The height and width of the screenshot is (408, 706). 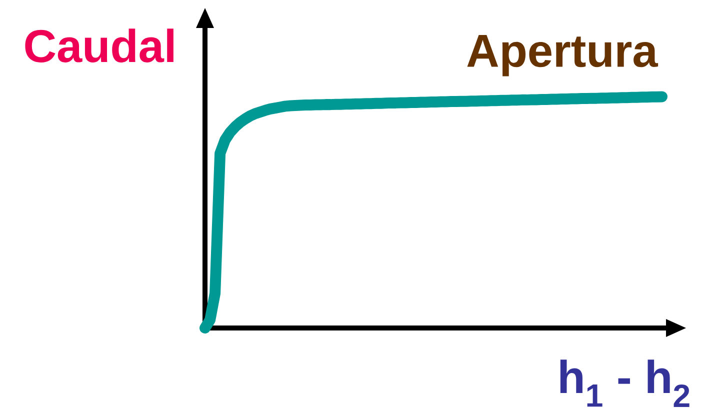 What do you see at coordinates (625, 383) in the screenshot?
I see `x-axis-title: h$_{1}$ - h$_{2}$` at bounding box center [625, 383].